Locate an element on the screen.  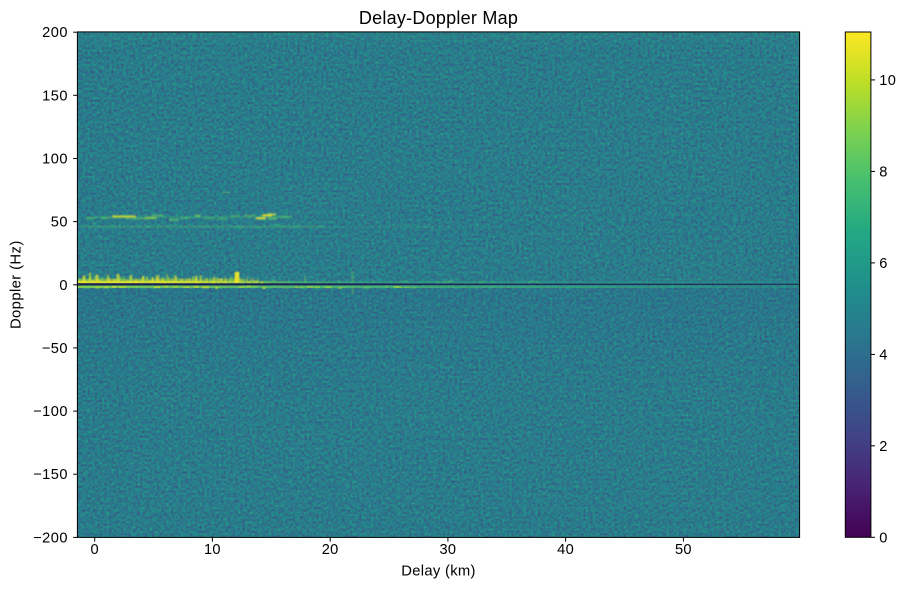
svg-text: Delay (km) is located at coordinates (438, 571).